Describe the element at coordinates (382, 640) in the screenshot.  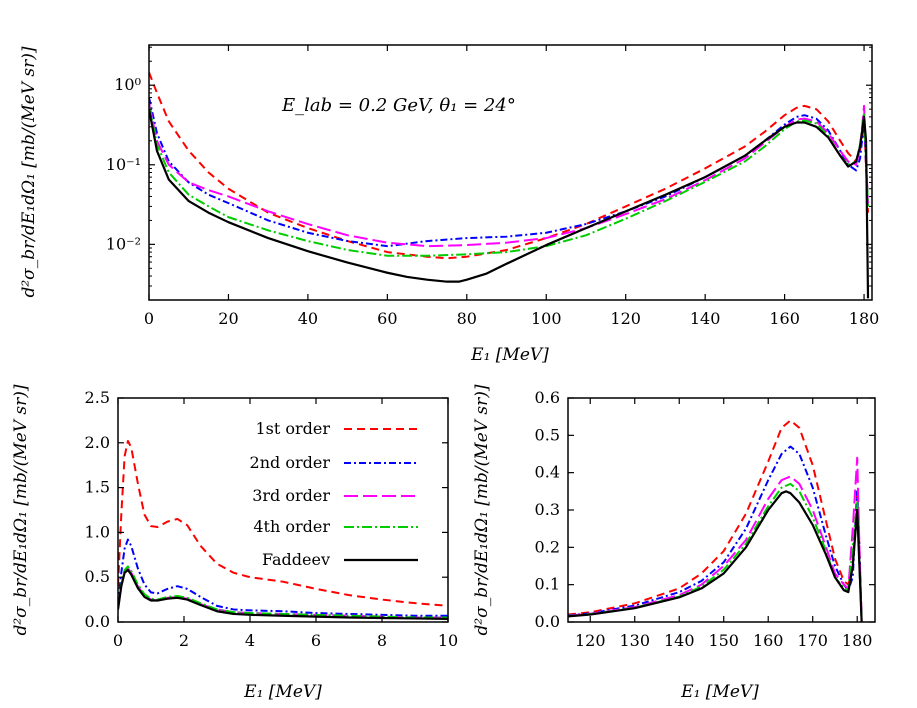
I see `bottom-left-x-tick-label: 8` at that location.